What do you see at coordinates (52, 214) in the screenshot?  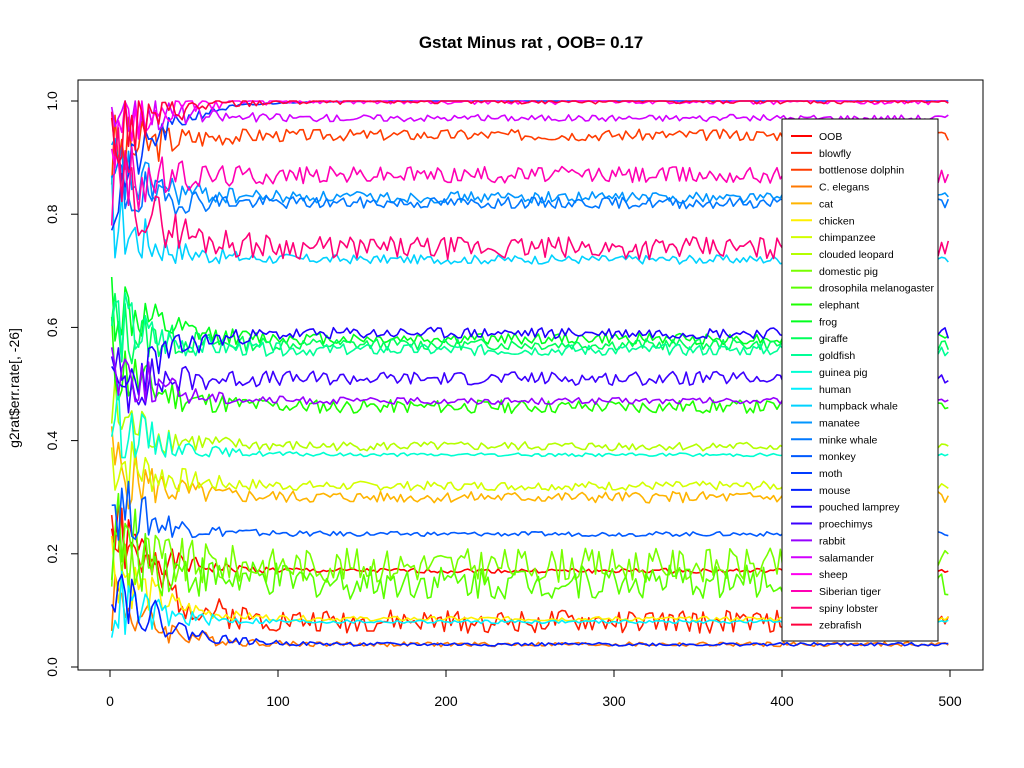 I see `y-tick-label: 0.8` at bounding box center [52, 214].